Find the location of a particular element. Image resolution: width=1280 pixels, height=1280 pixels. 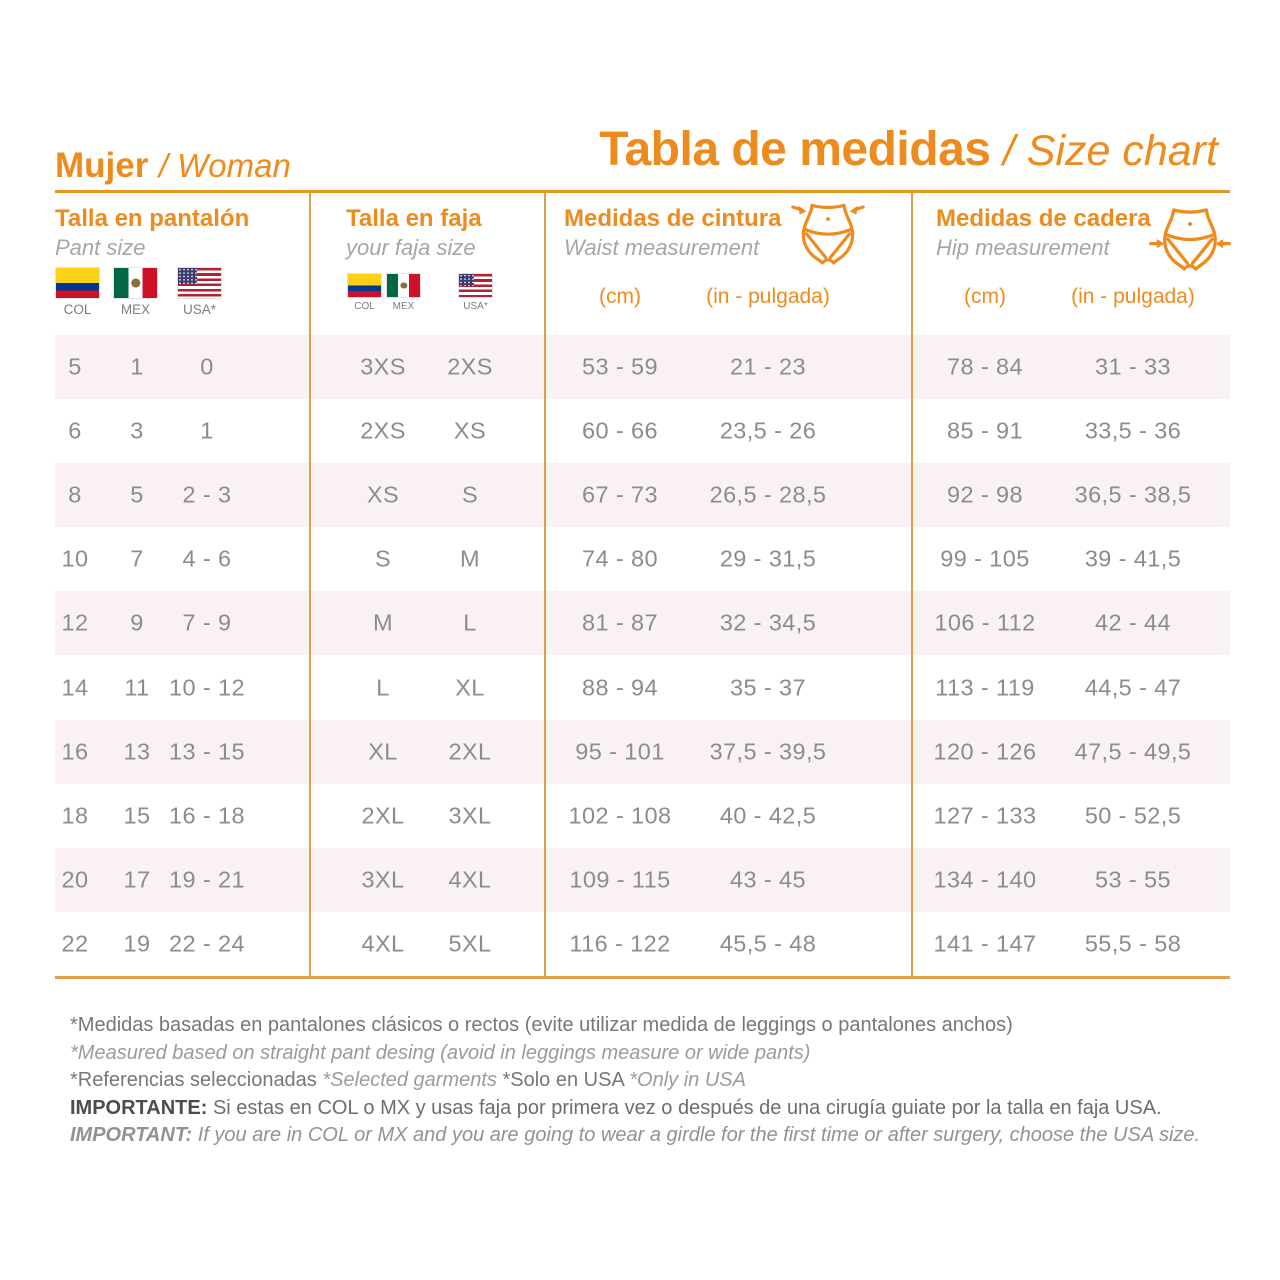

cell-pant-usa: 22 - 24 is located at coordinates (207, 943).